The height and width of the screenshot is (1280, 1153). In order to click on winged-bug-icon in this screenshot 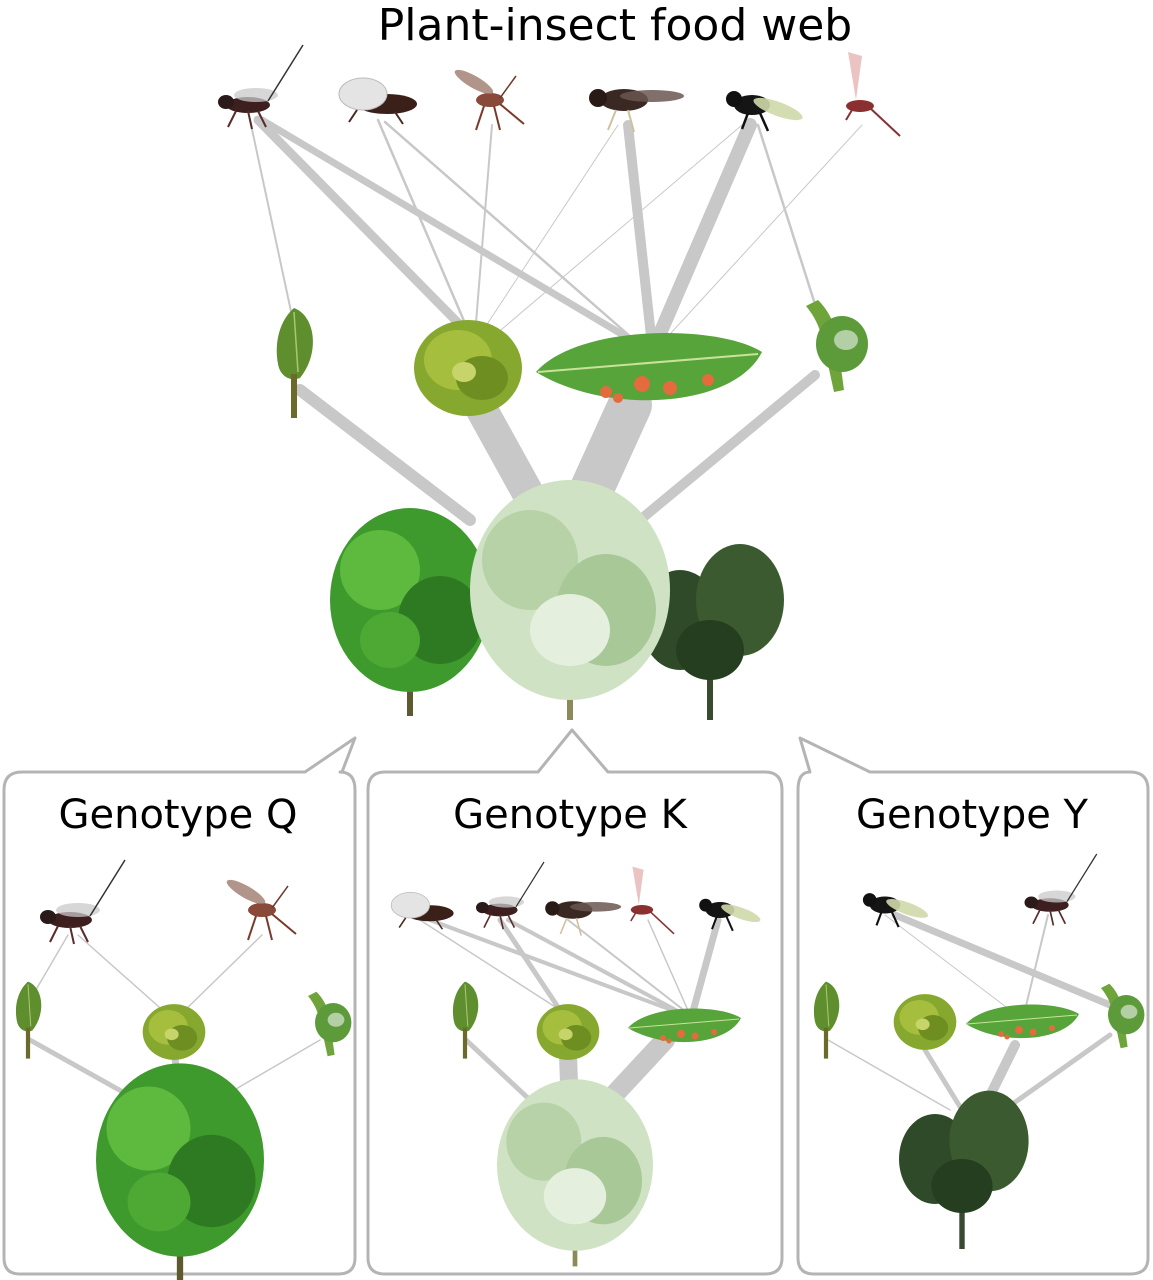, I will do `click(378, 101)`.